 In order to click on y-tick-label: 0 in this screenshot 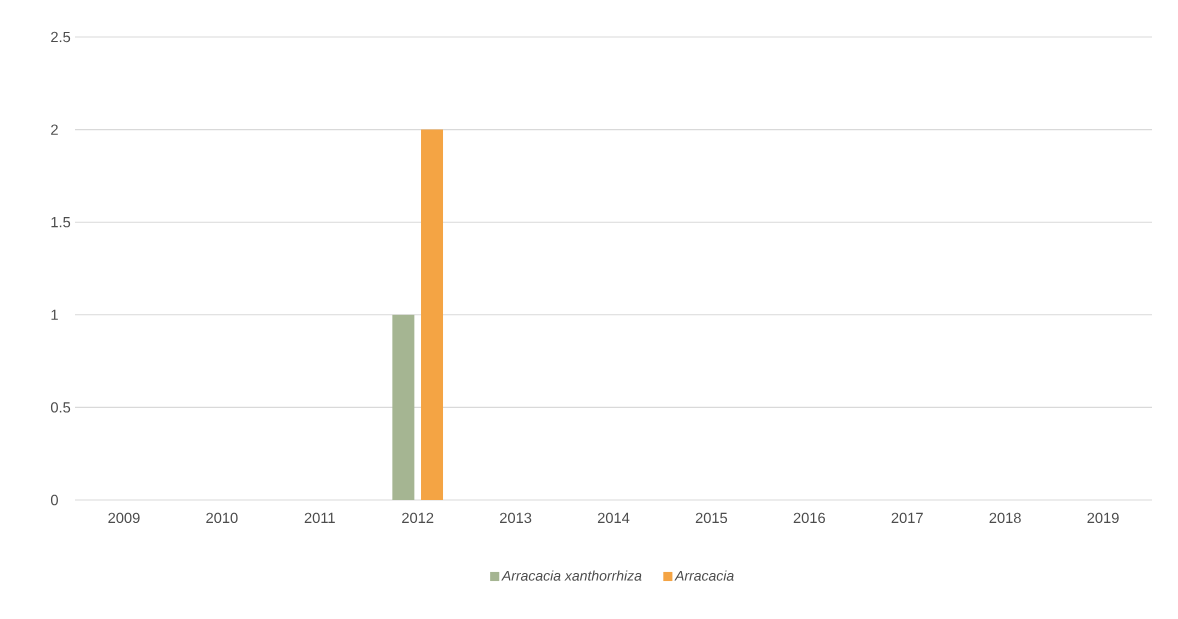, I will do `click(54, 500)`.